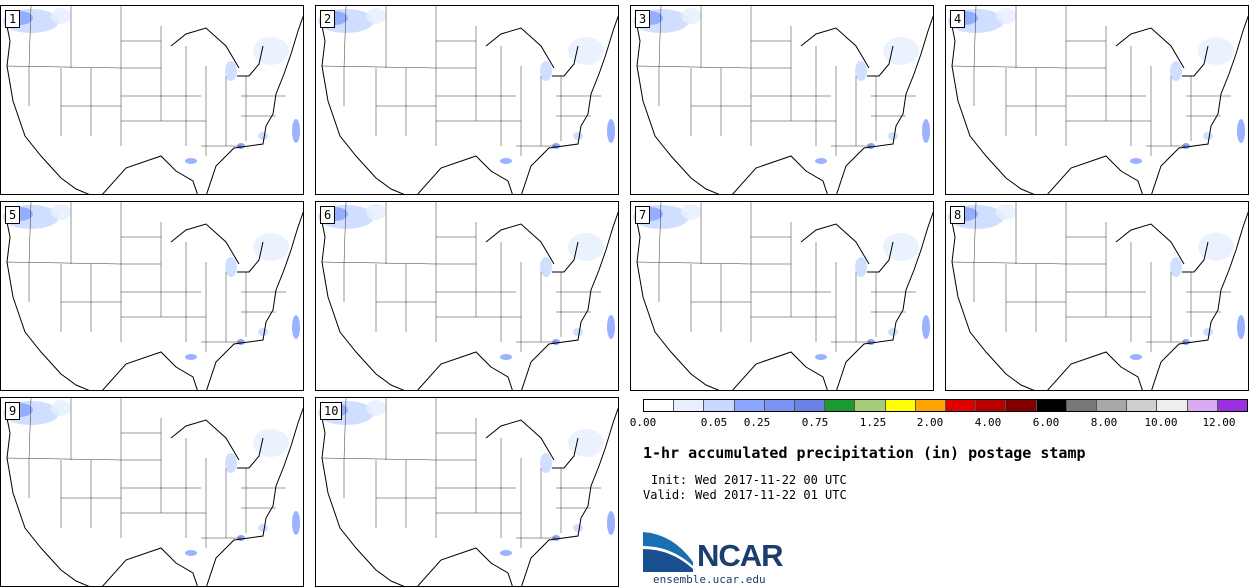  I want to click on member-label: 4, so click(958, 19).